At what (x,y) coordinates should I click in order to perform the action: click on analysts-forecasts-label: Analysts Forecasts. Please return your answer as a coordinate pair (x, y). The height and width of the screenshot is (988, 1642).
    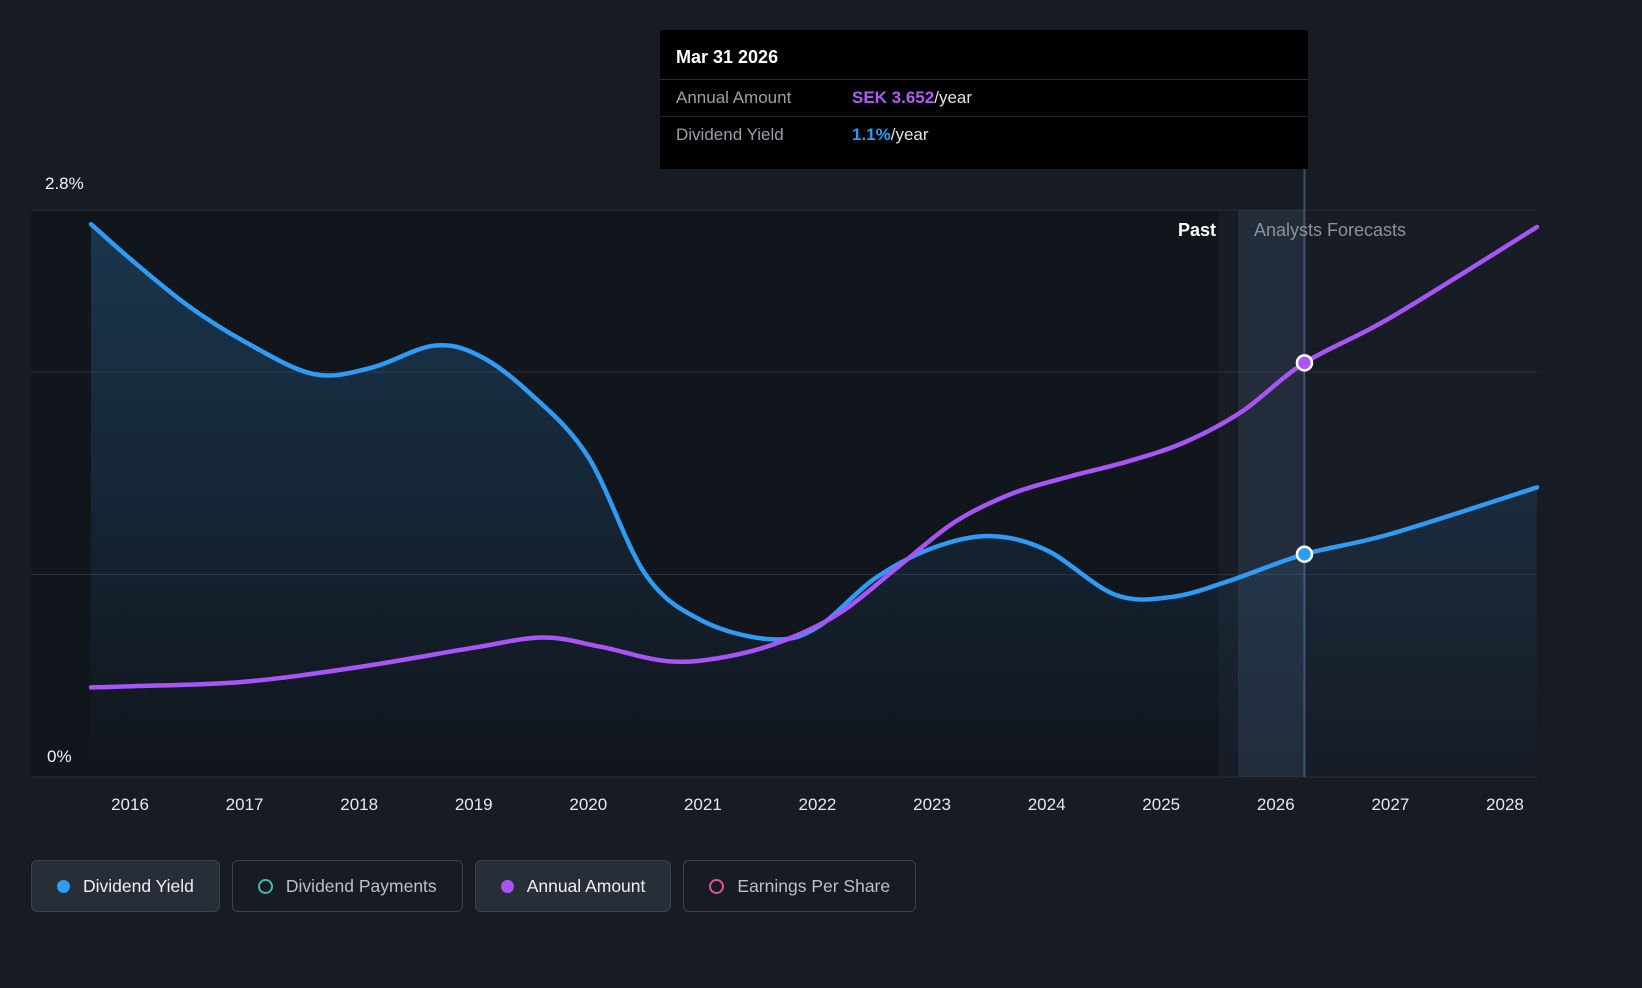
    Looking at the image, I should click on (1330, 230).